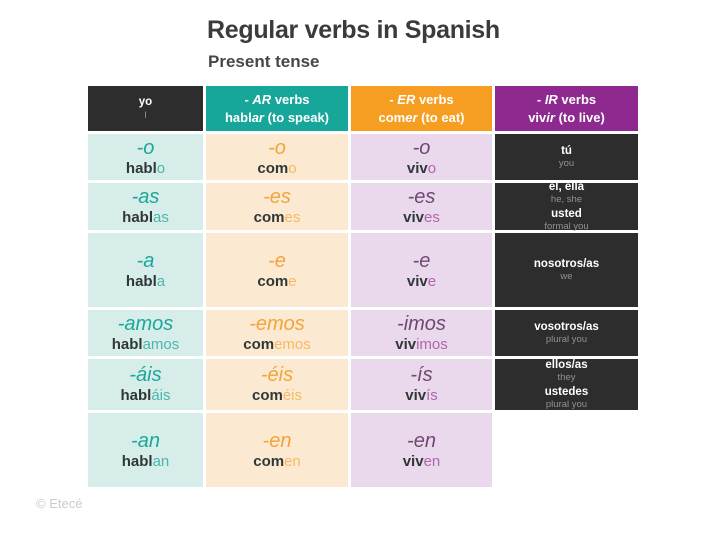 The image size is (720, 536). Describe the element at coordinates (145, 115) in the screenshot. I see `pronoun-english: I` at that location.